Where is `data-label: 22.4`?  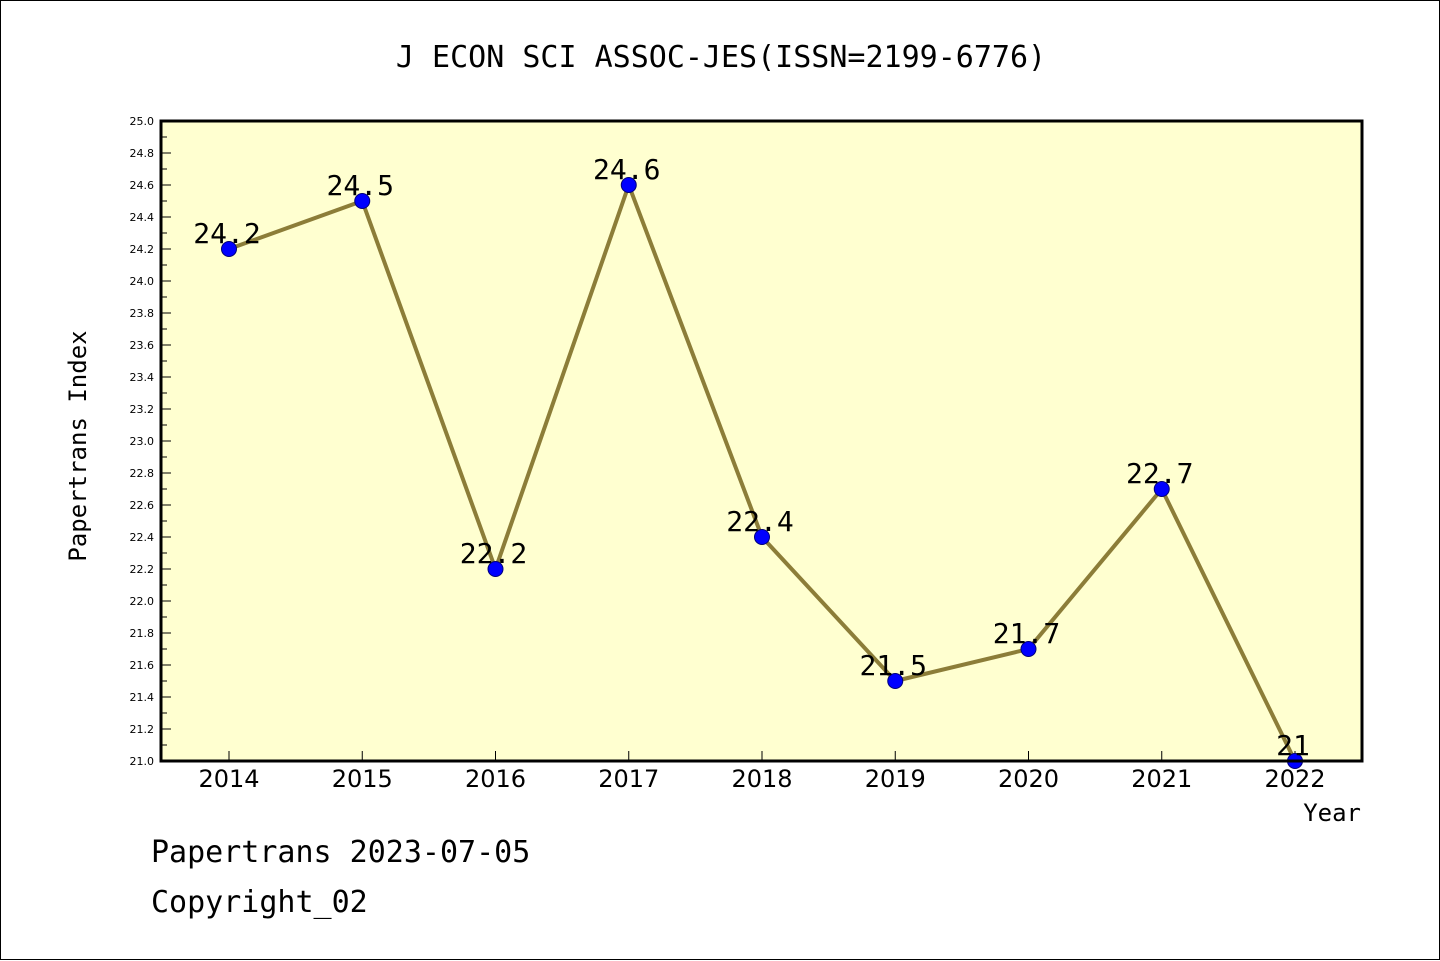 data-label: 22.4 is located at coordinates (759, 521).